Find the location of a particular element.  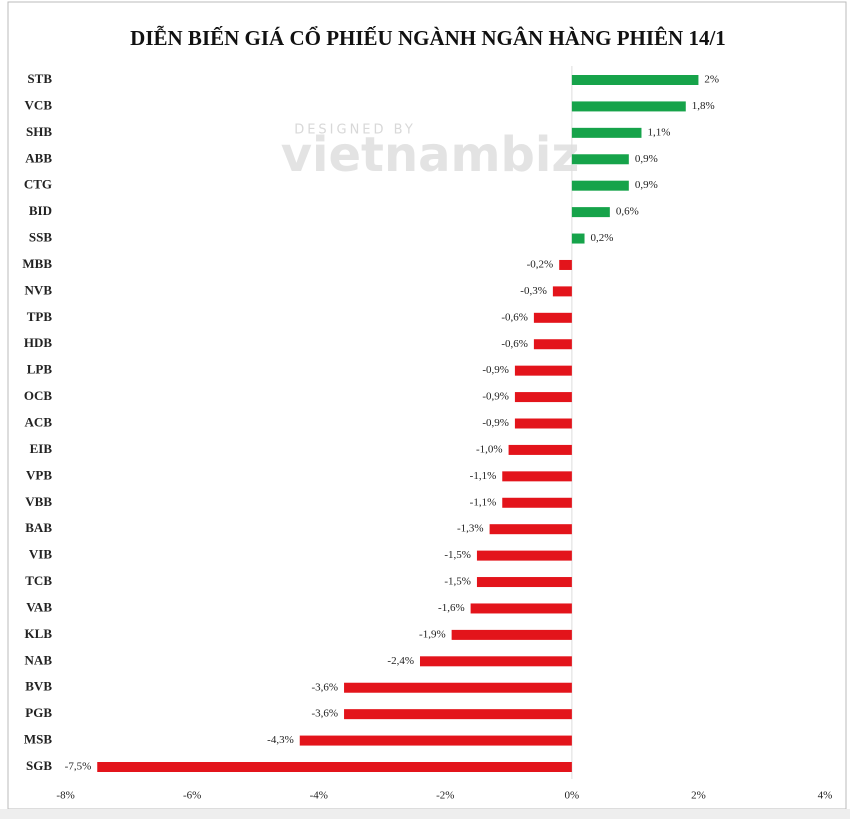

category-label: VBB is located at coordinates (38, 501).